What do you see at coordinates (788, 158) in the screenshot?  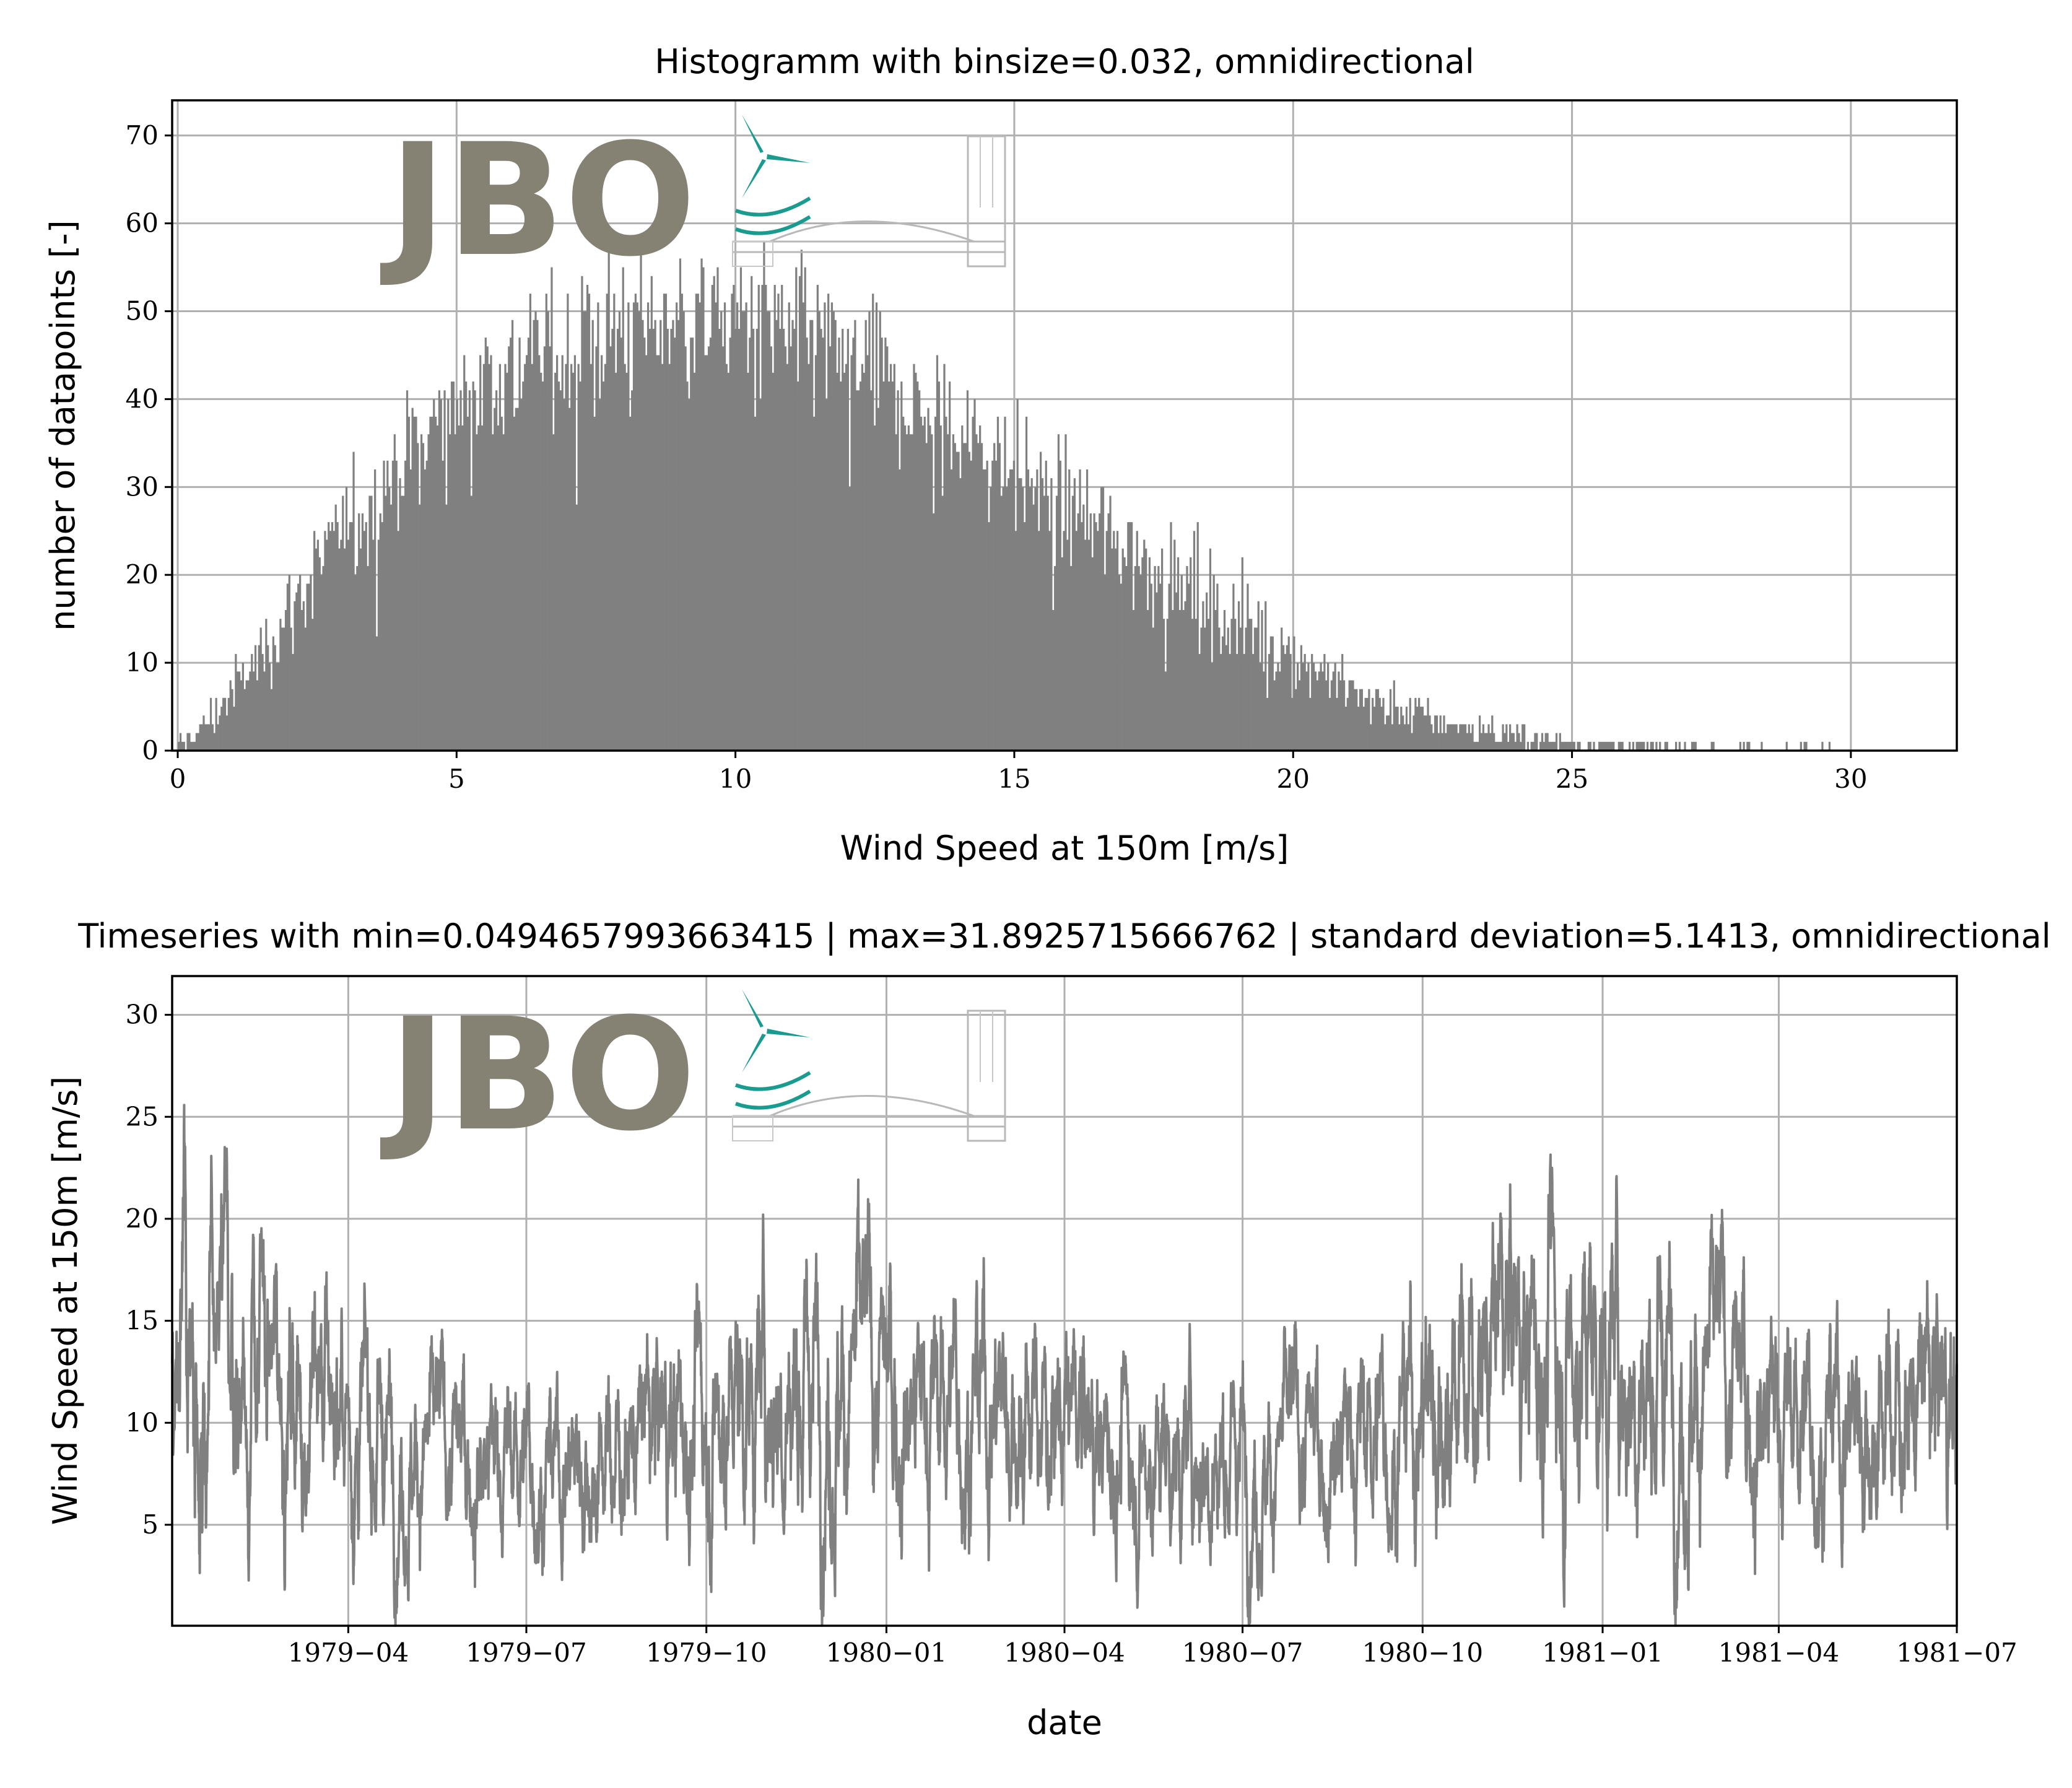 I see `turbine-blade-icon` at bounding box center [788, 158].